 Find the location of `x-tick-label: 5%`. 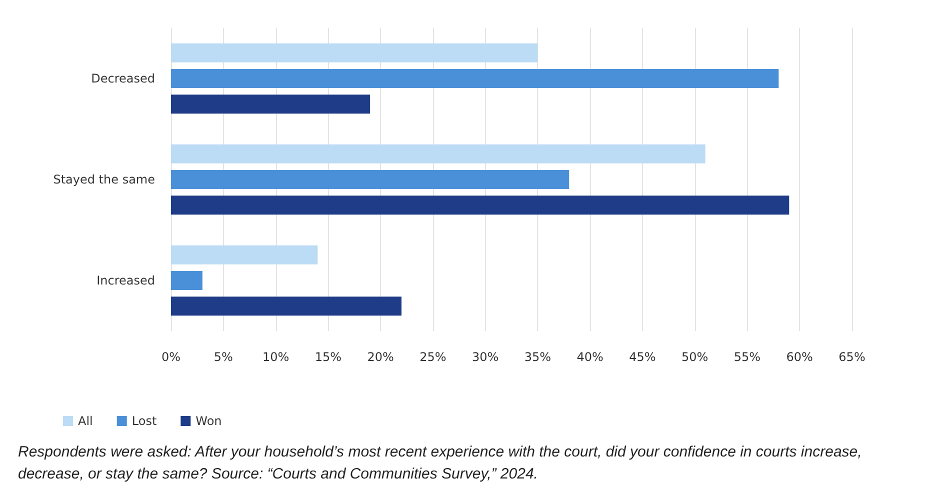

x-tick-label: 5% is located at coordinates (223, 357).